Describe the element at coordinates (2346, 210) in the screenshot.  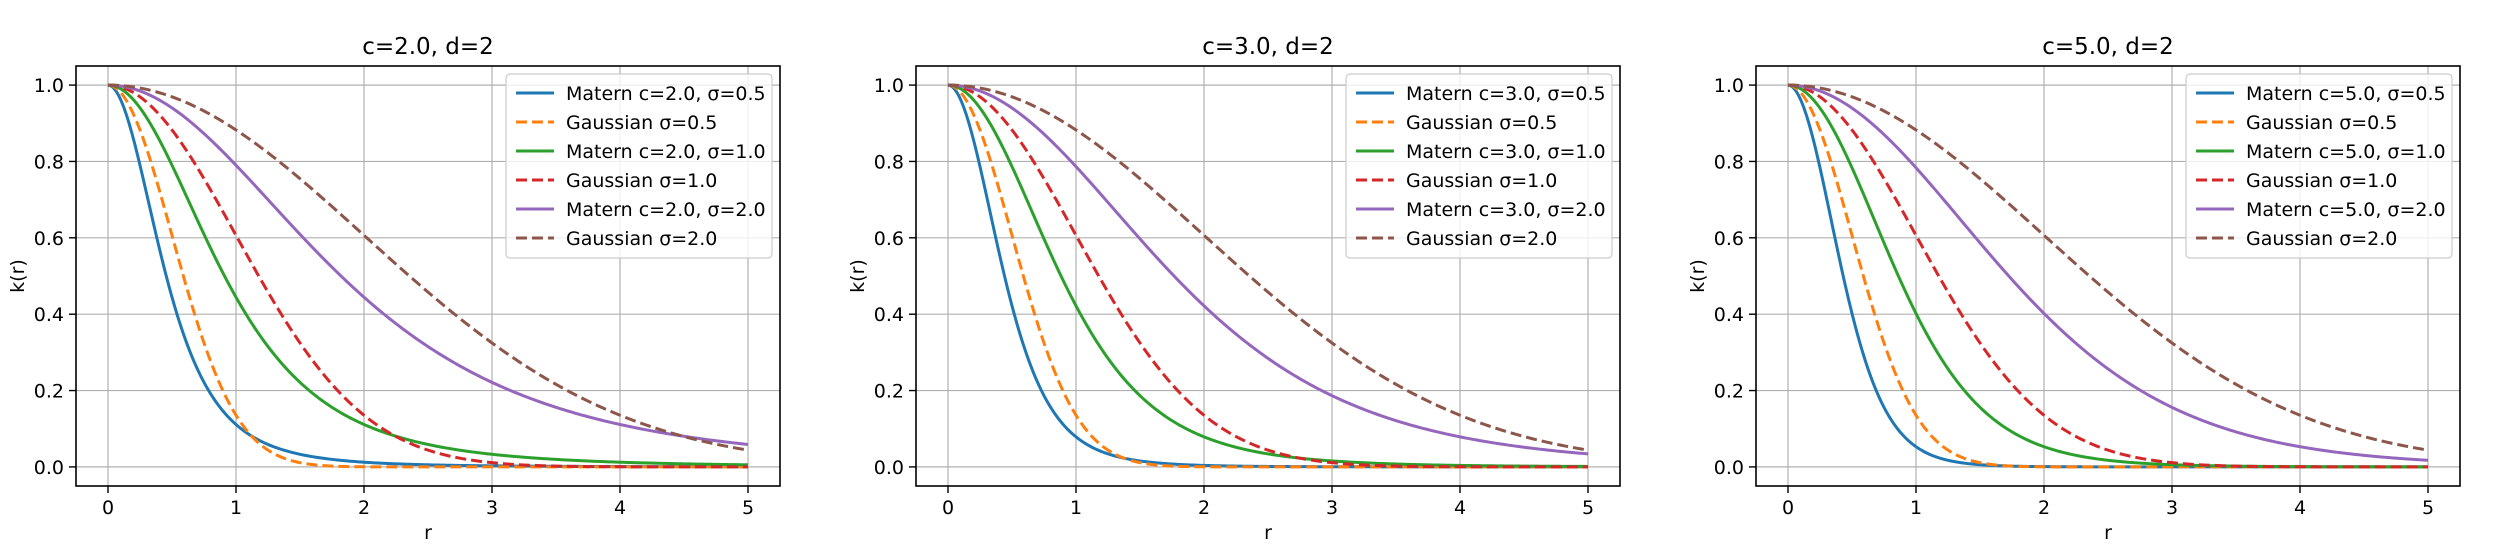
I see `legend-label: Matern c=5.0, σ=2.0` at that location.